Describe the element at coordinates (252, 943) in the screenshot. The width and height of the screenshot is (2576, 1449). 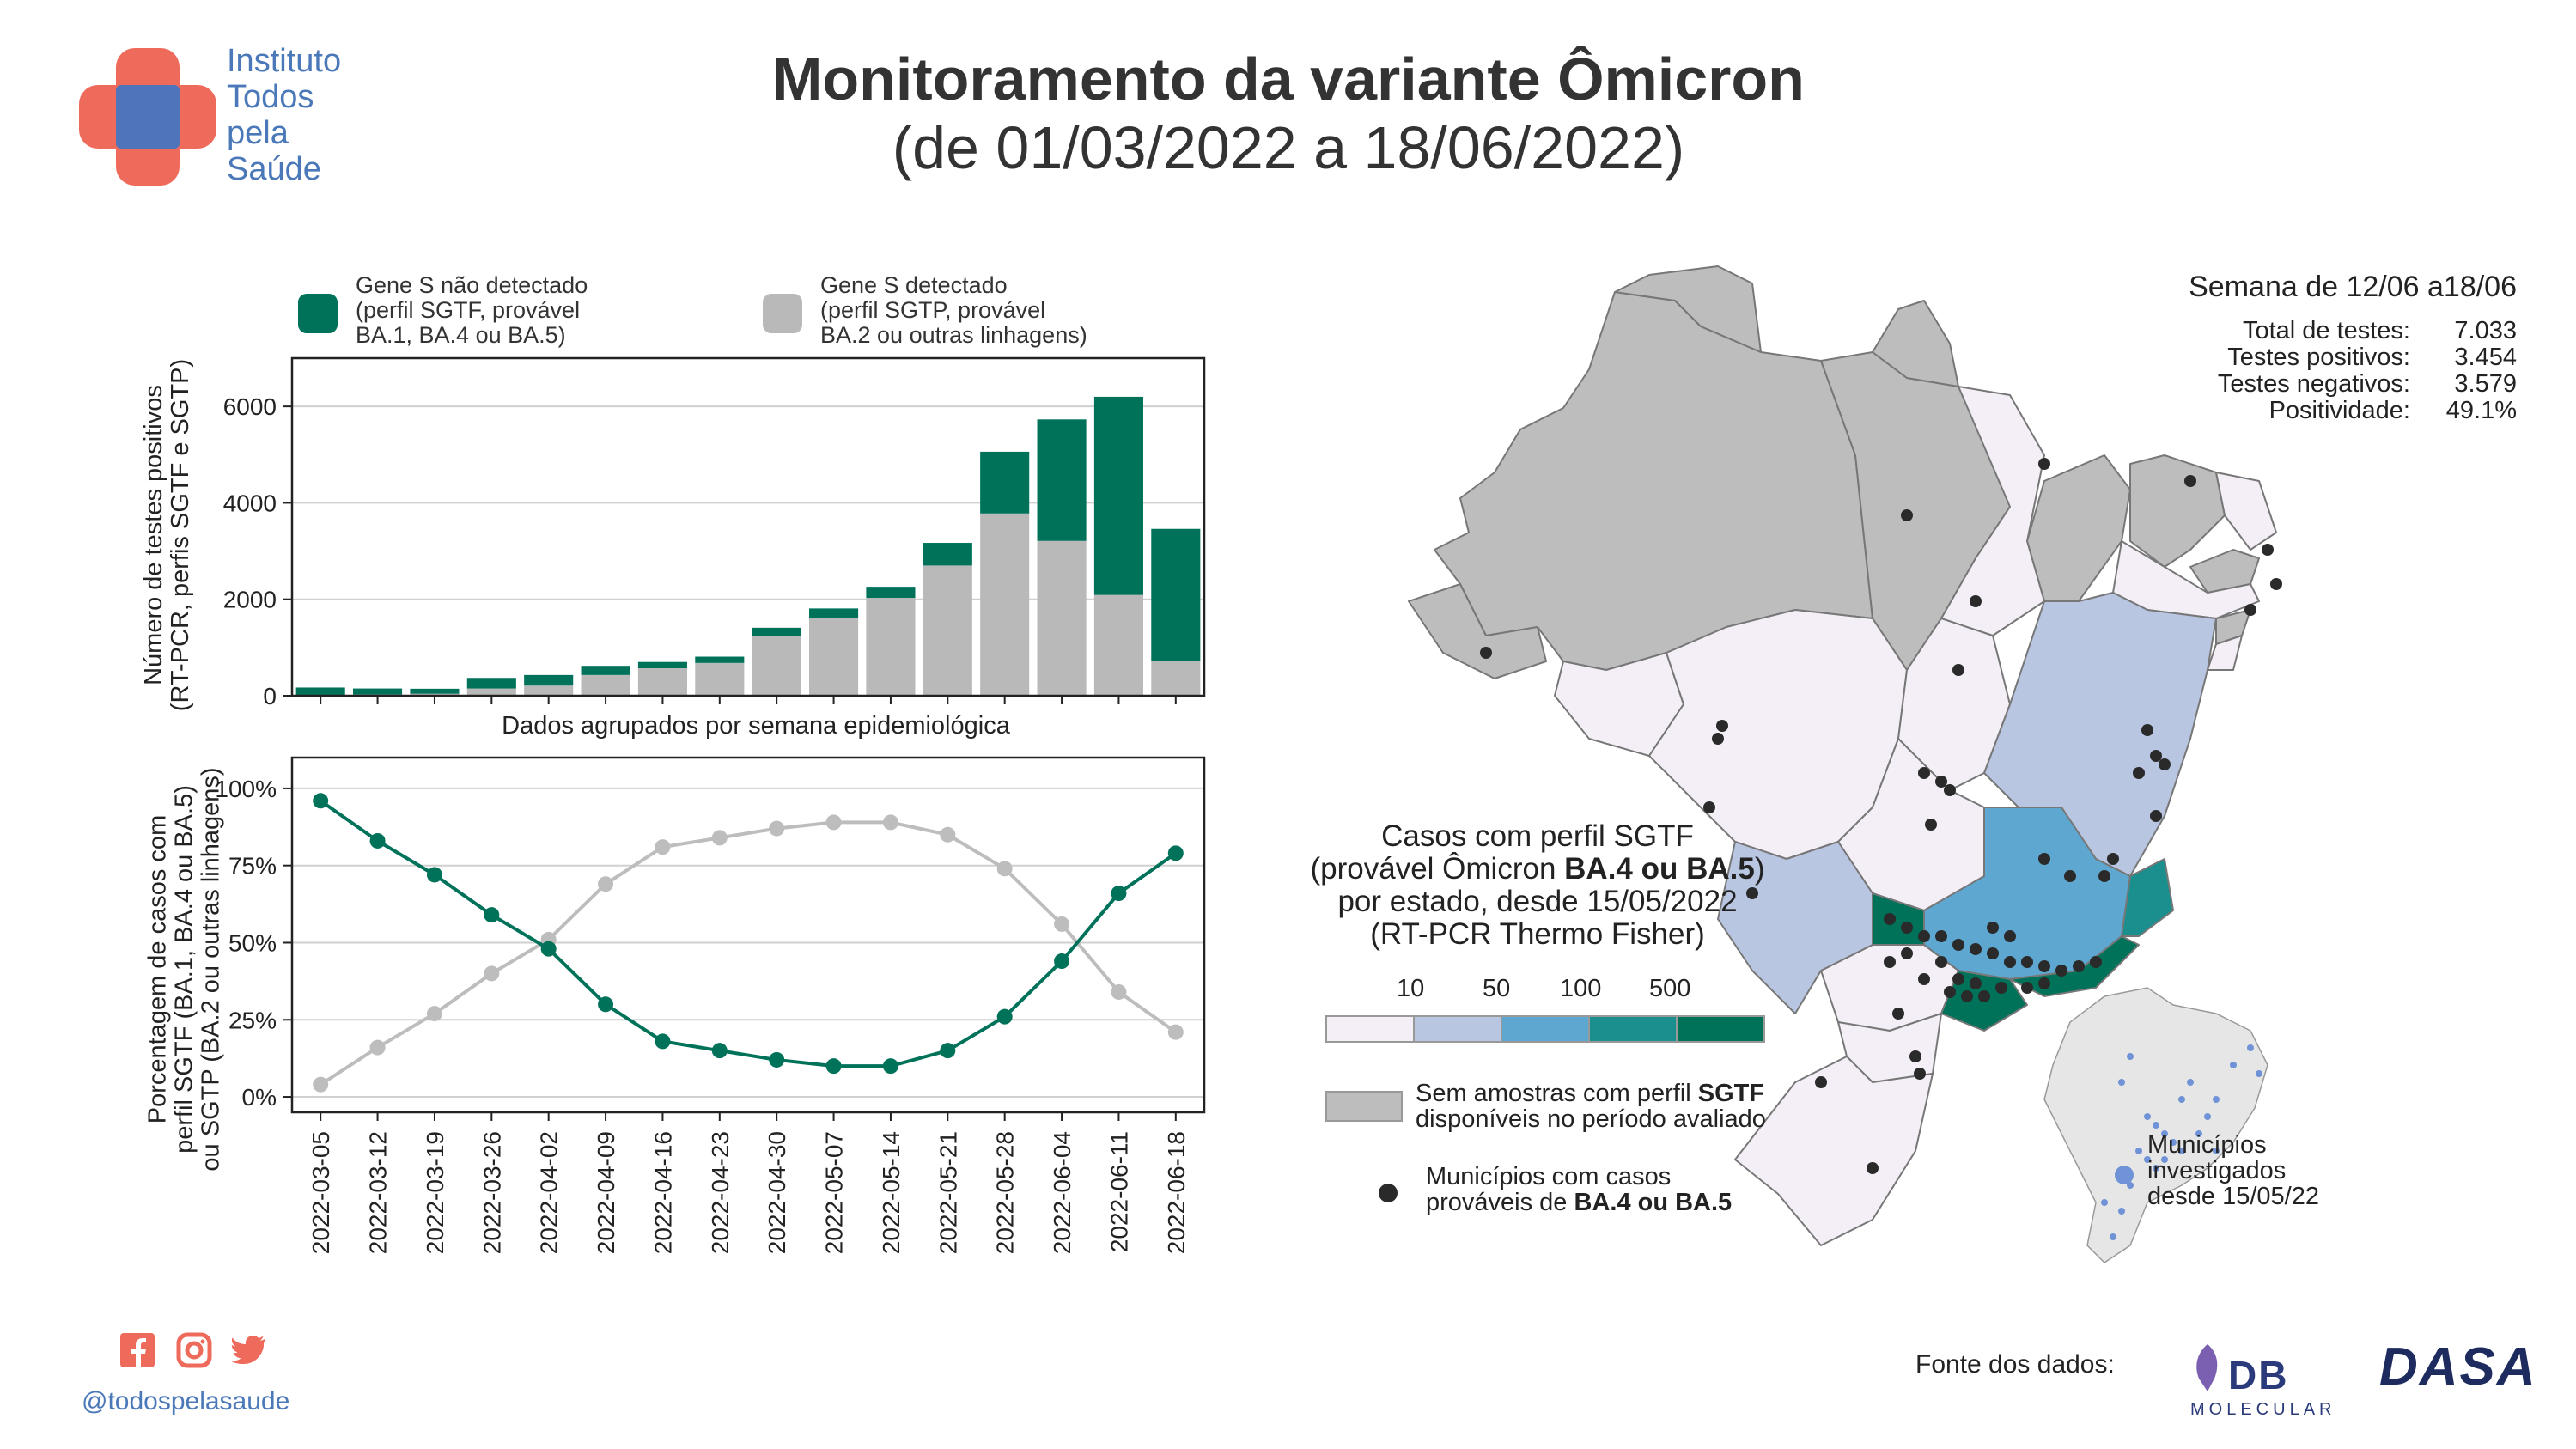
I see `y-tick-label: 50%` at that location.